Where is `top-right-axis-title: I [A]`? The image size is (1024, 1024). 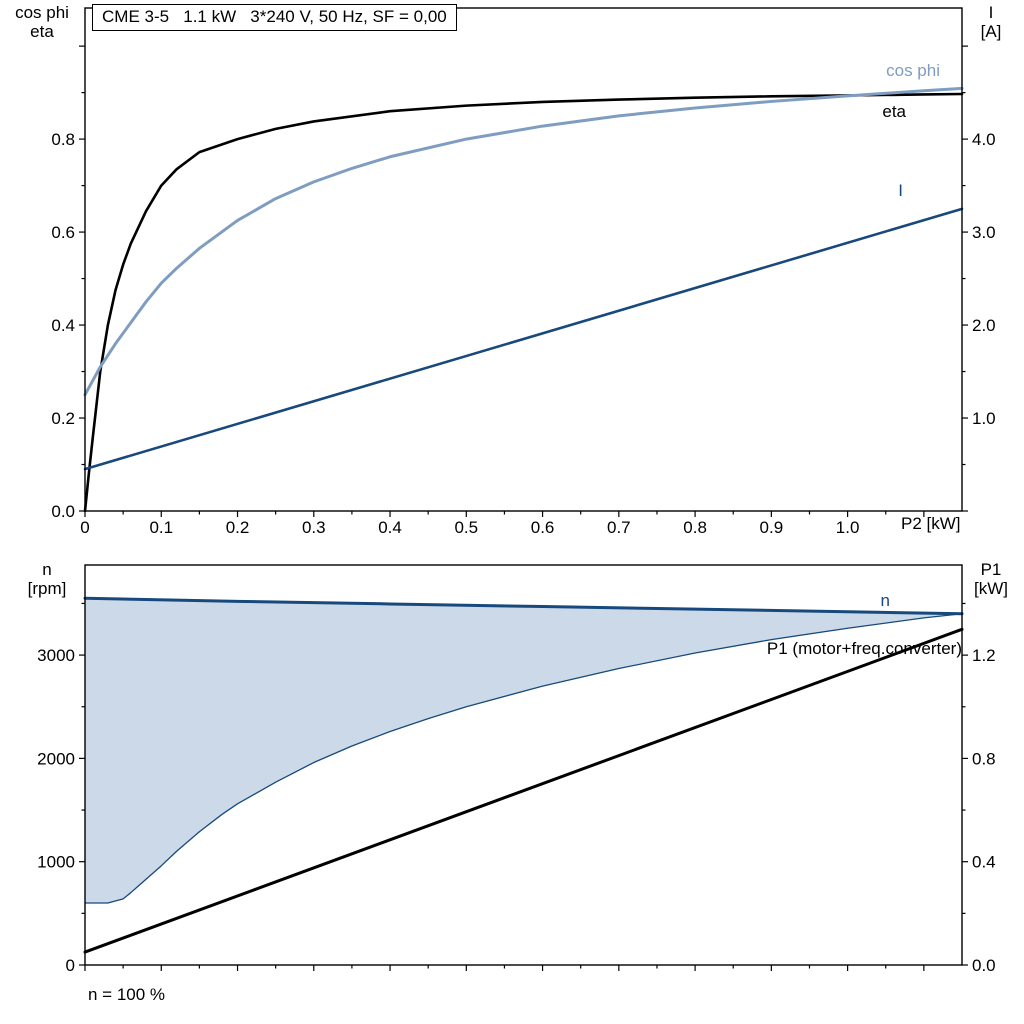 top-right-axis-title: I [A] is located at coordinates (991, 22).